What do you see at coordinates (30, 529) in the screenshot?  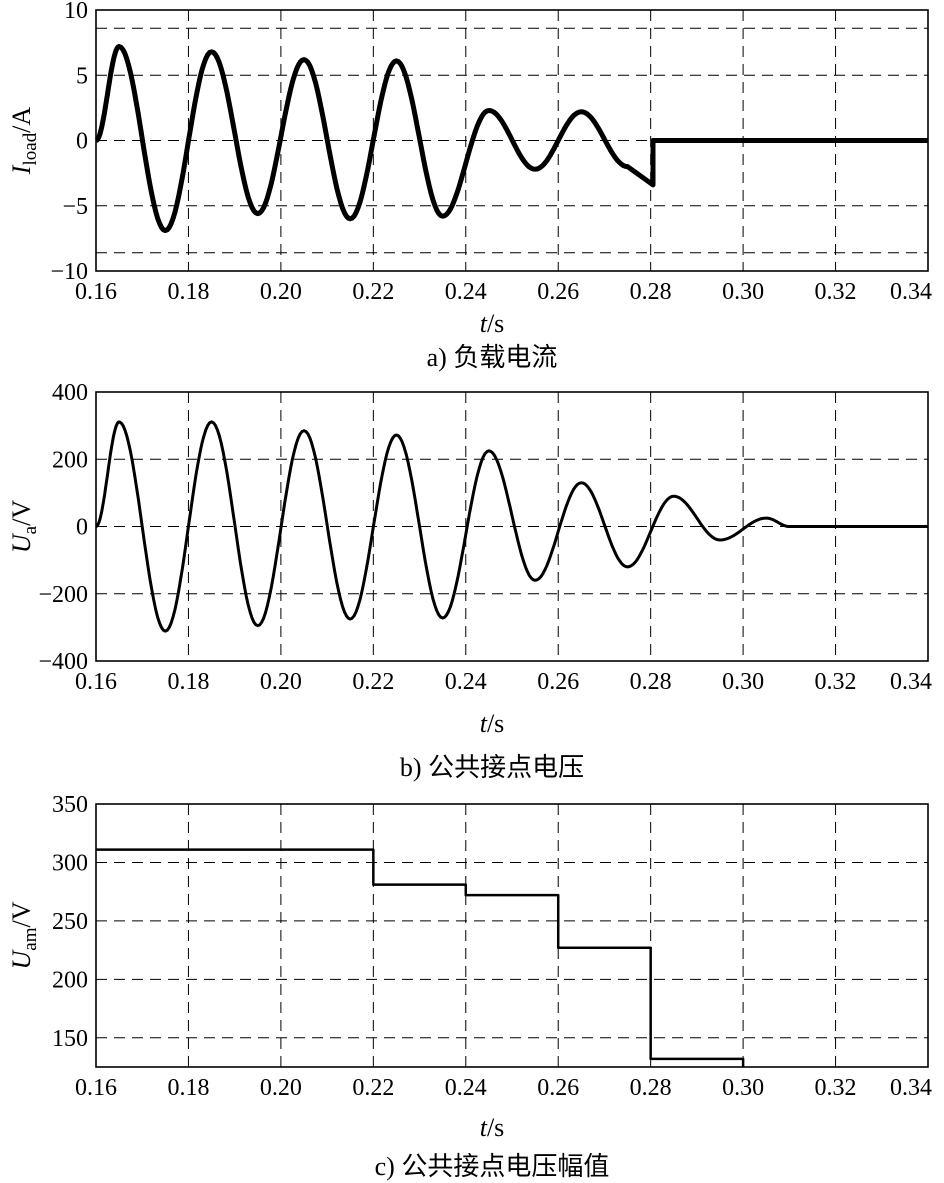 I see `y-axis-subscript: a` at bounding box center [30, 529].